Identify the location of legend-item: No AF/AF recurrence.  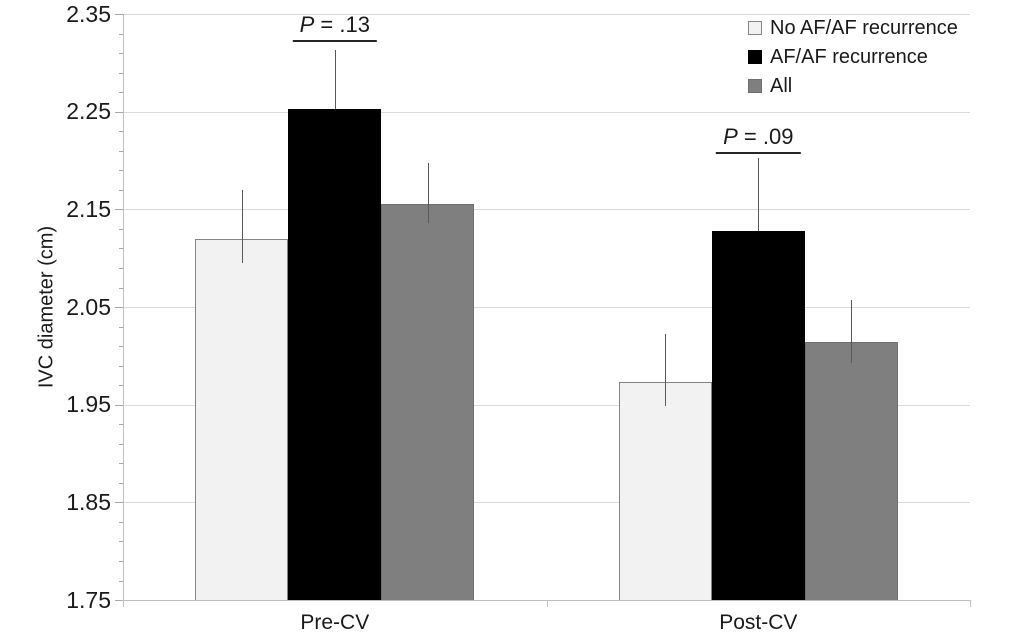
(853, 28).